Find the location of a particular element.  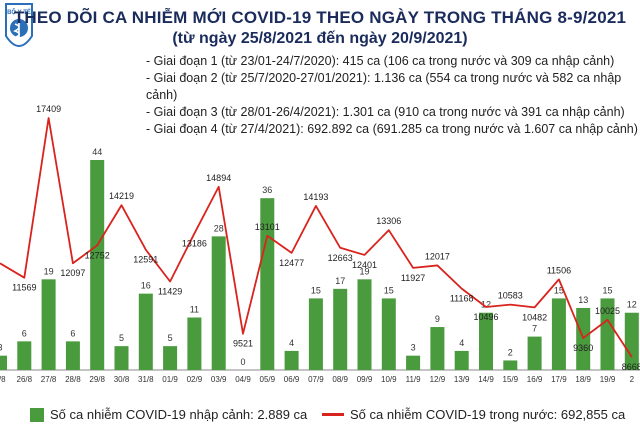

date-tick-label: 11/9 is located at coordinates (414, 379).